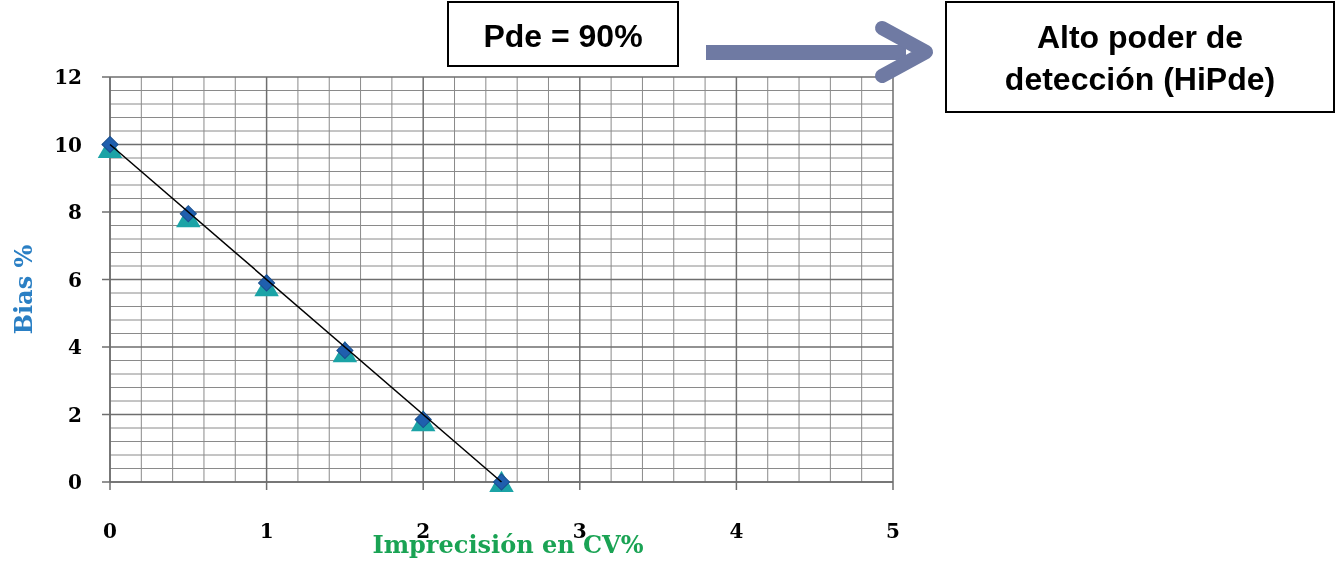  I want to click on x-tick-label: 0, so click(110, 531).